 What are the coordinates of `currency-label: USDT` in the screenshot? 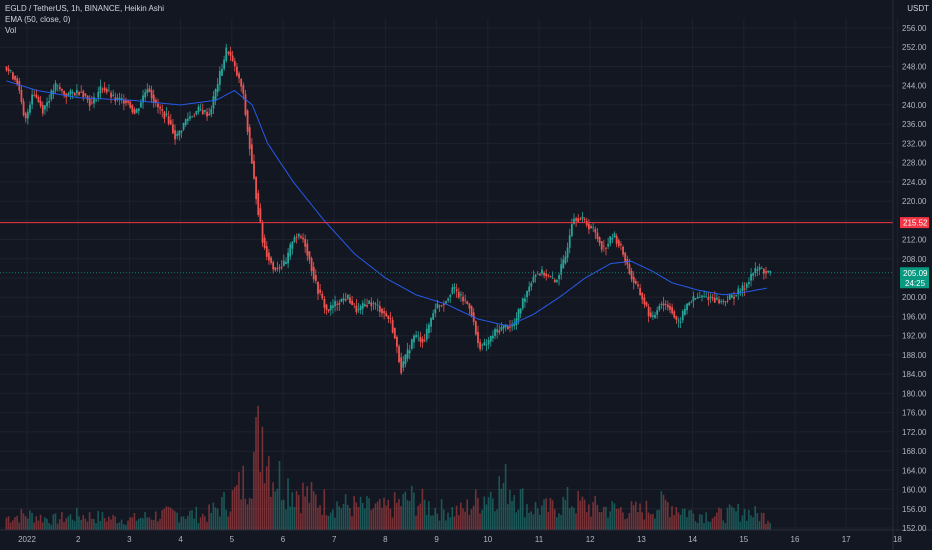 It's located at (918, 8).